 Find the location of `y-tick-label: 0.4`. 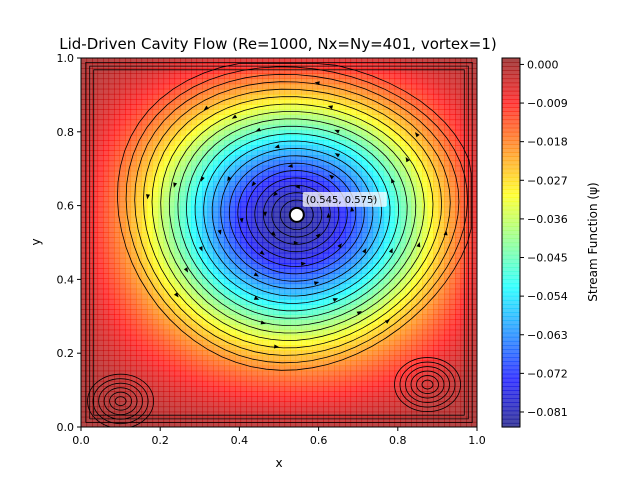

y-tick-label: 0.4 is located at coordinates (66, 279).